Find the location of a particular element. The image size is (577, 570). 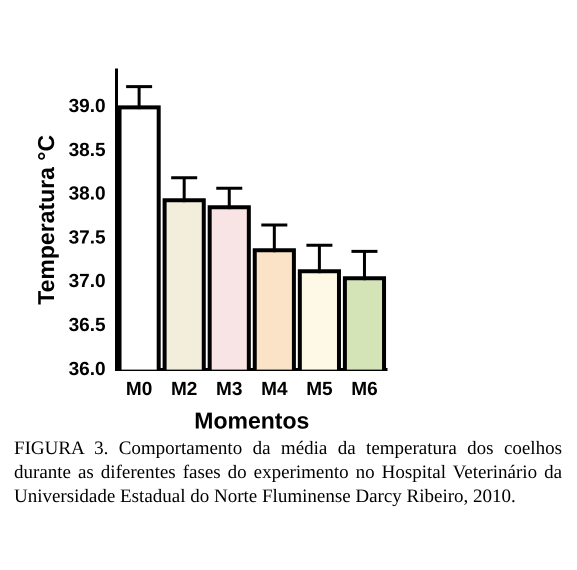

y-tick-label: 37.0 is located at coordinates (87, 281).